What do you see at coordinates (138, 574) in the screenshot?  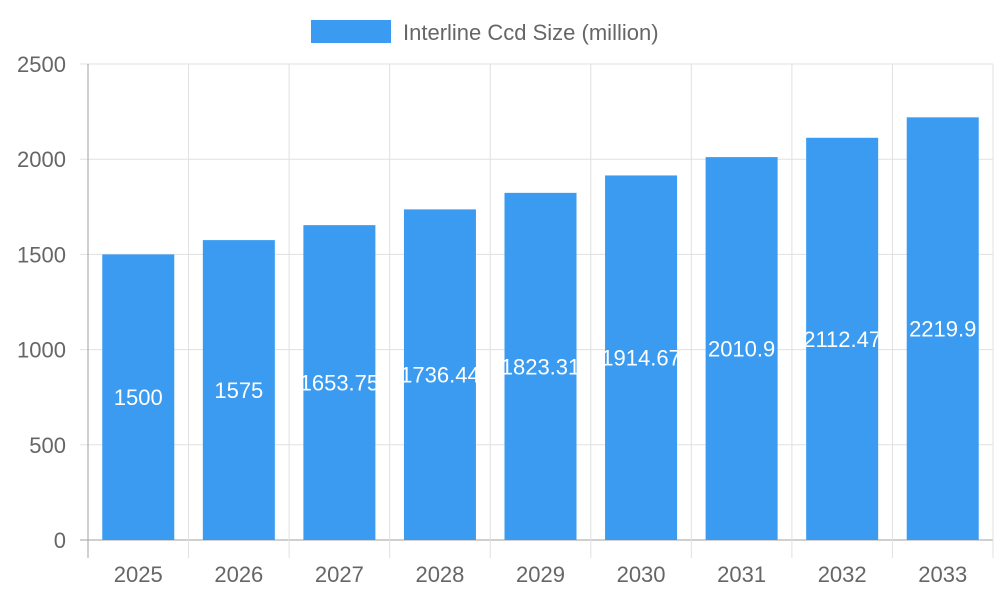 I see `x-tick-label: 2025` at bounding box center [138, 574].